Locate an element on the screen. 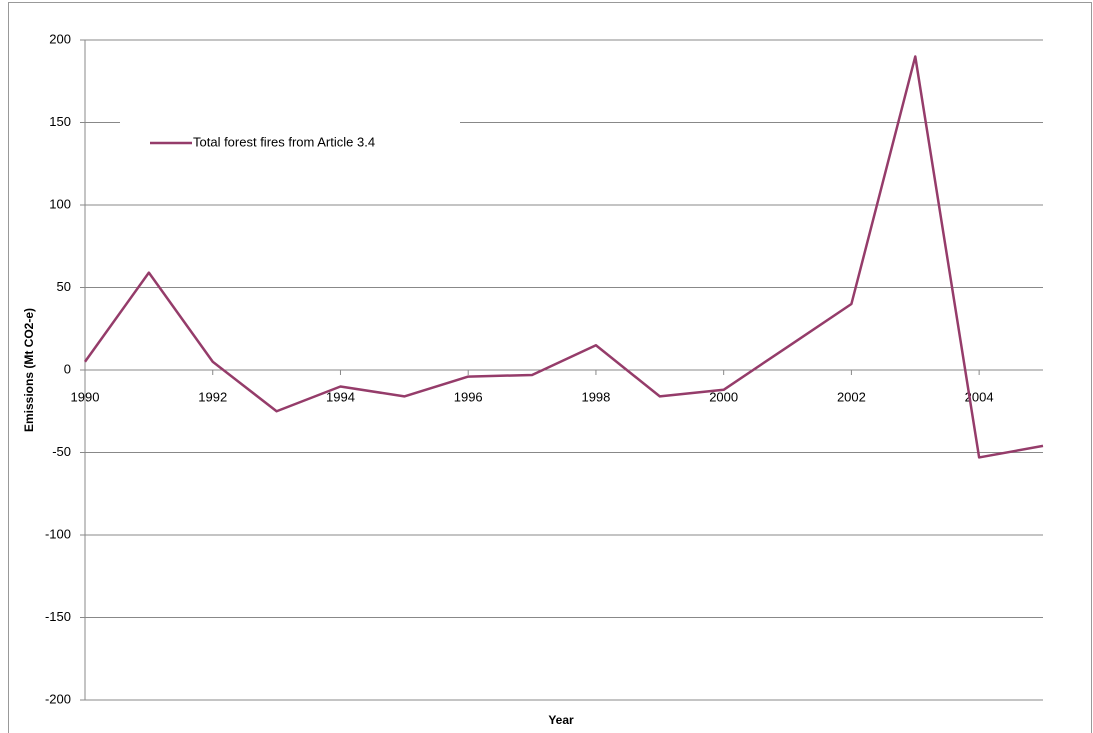  x-tick-label: 1990 is located at coordinates (85, 396).